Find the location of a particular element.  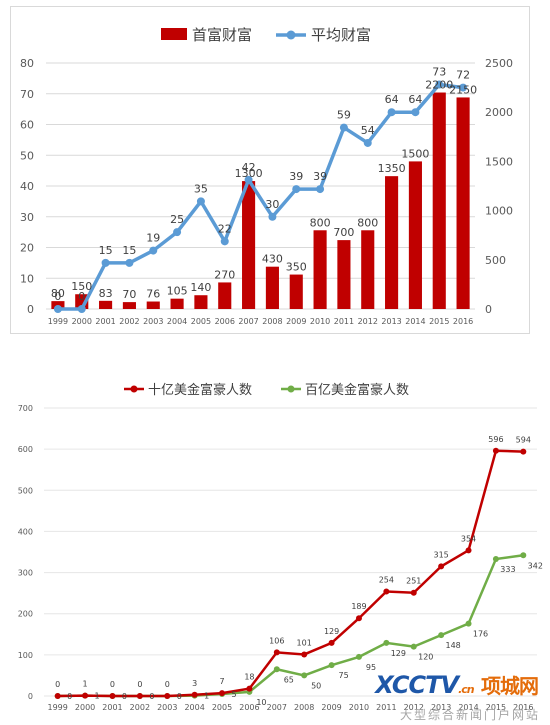

bar-data-label: 150 is located at coordinates (81, 286).